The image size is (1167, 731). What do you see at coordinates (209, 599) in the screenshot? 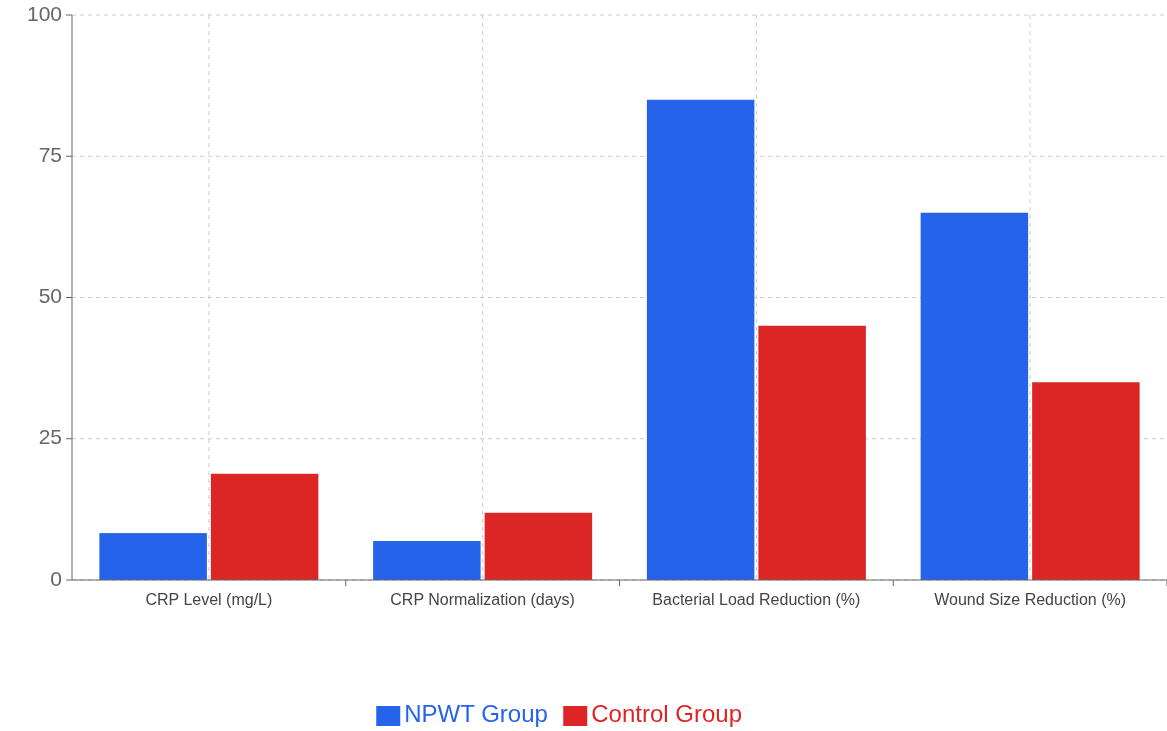
I see `x-tick-label: CRP Level (mg/L)` at bounding box center [209, 599].